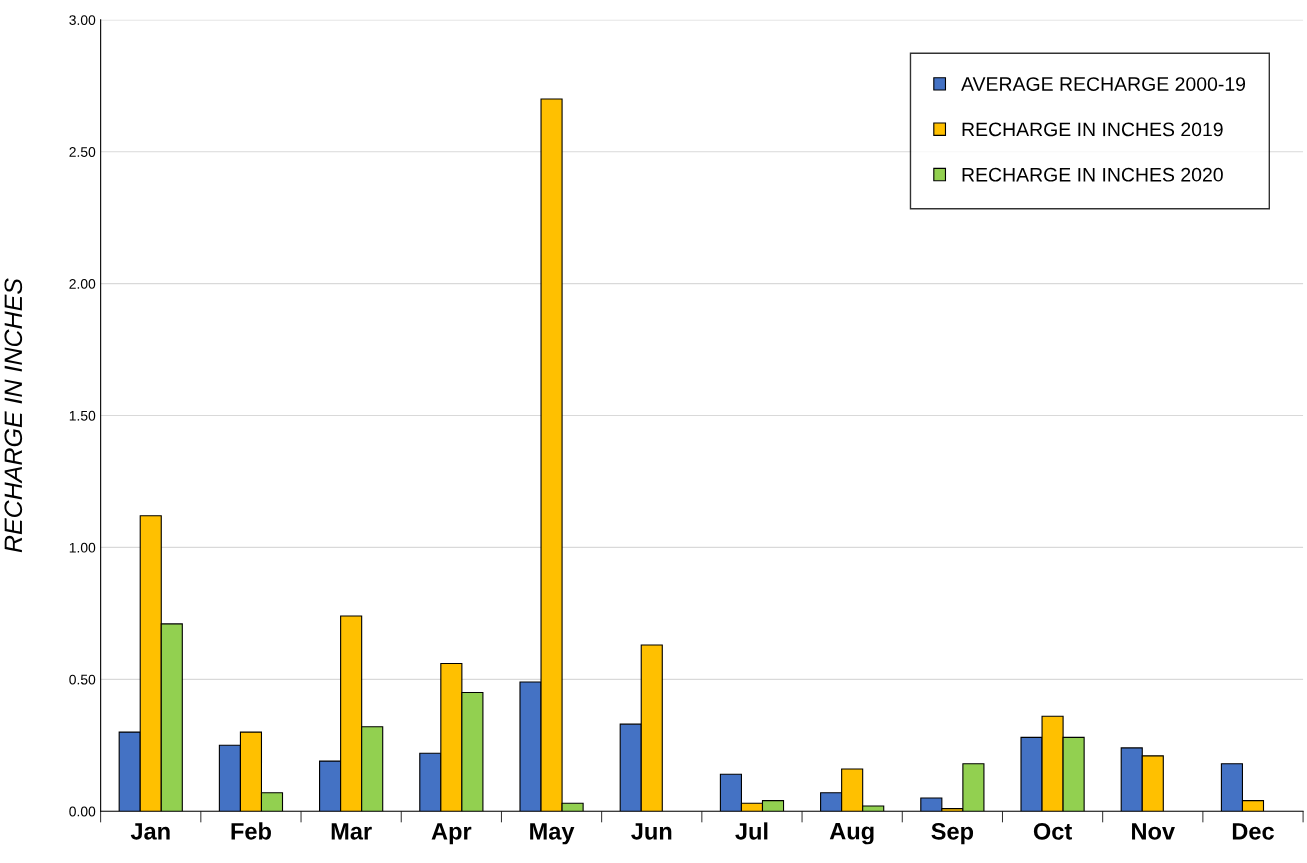  Describe the element at coordinates (150, 831) in the screenshot. I see `x-tick-label: Jan` at that location.